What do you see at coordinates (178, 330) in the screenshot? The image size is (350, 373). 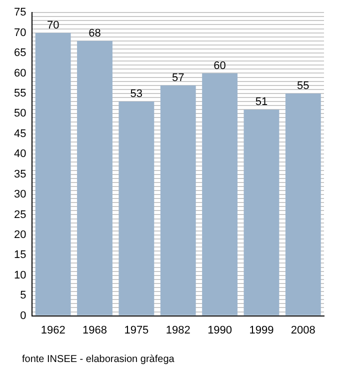 I see `x-tick-label: 1982` at bounding box center [178, 330].